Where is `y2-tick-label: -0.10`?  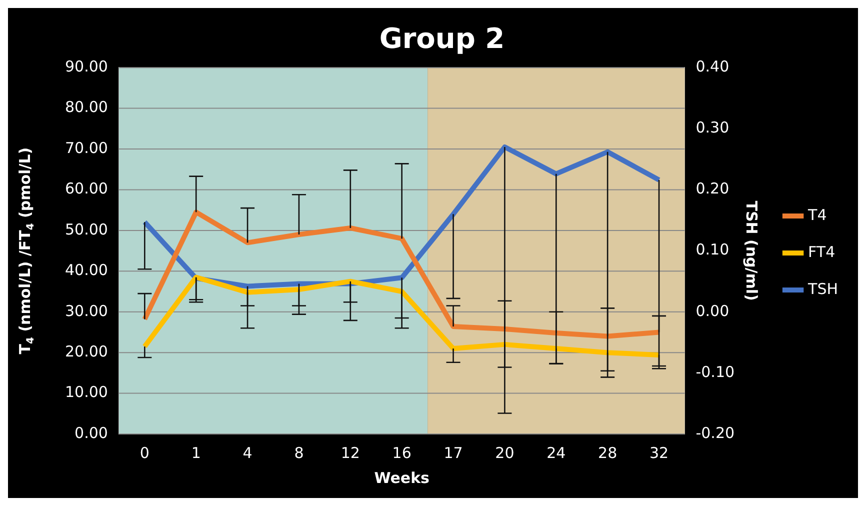 y2-tick-label: -0.10 is located at coordinates (715, 371).